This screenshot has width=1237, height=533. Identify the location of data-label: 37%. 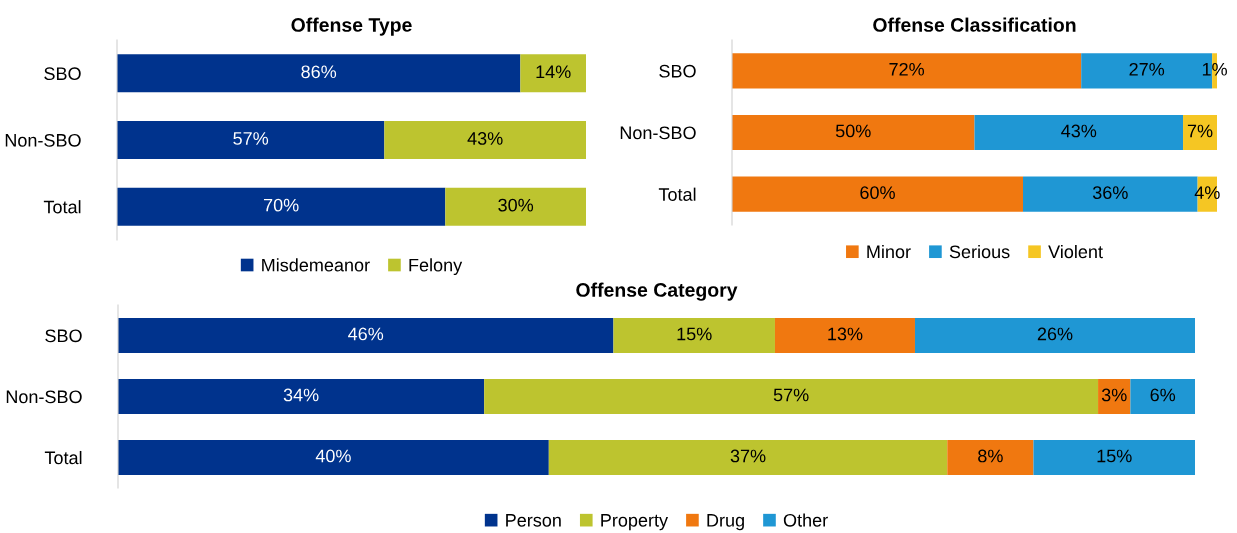
(748, 456).